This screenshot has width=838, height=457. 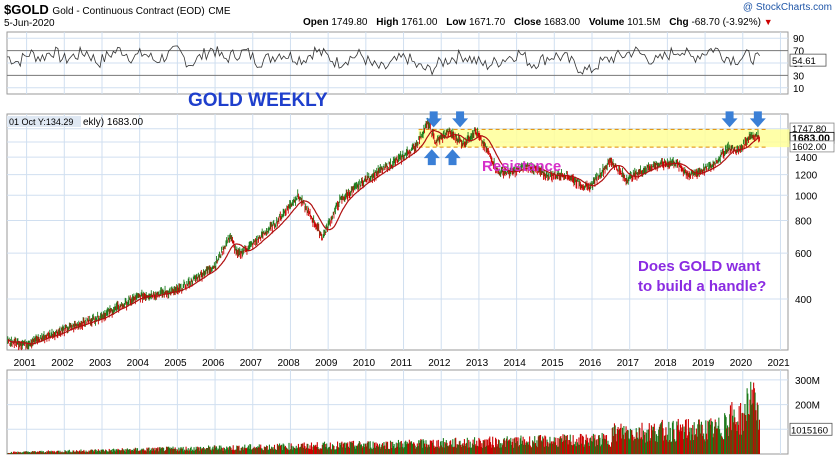 I want to click on price-tick-label: 800, so click(x=803, y=222).